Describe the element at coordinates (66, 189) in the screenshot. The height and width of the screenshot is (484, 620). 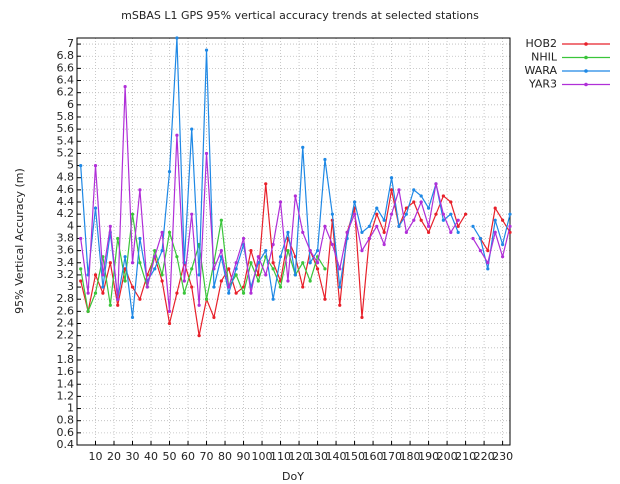
I see `y-tick-label: 4.6` at that location.